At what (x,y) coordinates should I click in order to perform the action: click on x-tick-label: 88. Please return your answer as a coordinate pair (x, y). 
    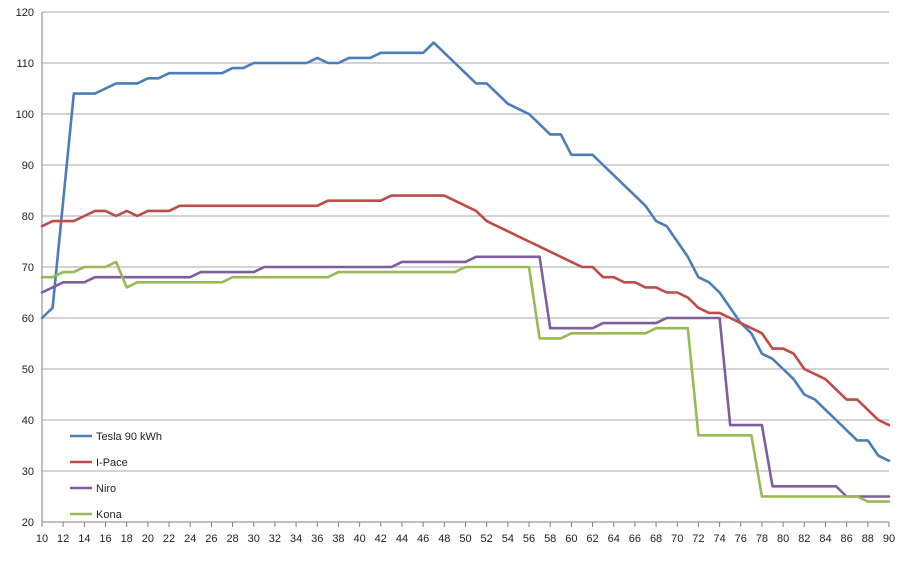
    Looking at the image, I should click on (868, 539).